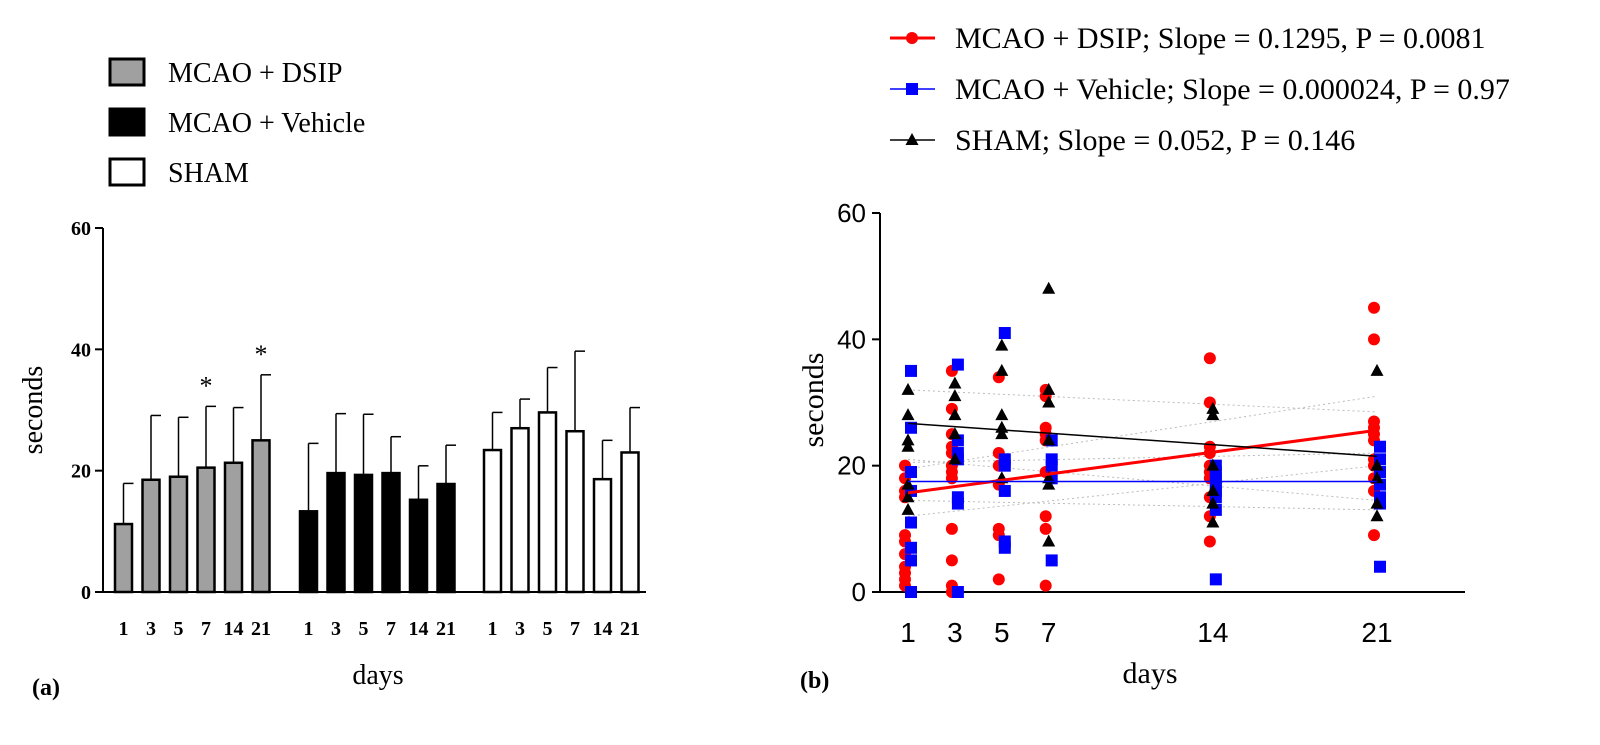 The image size is (1600, 745). Describe the element at coordinates (46, 688) in the screenshot. I see `panel-a-label: (a)` at that location.